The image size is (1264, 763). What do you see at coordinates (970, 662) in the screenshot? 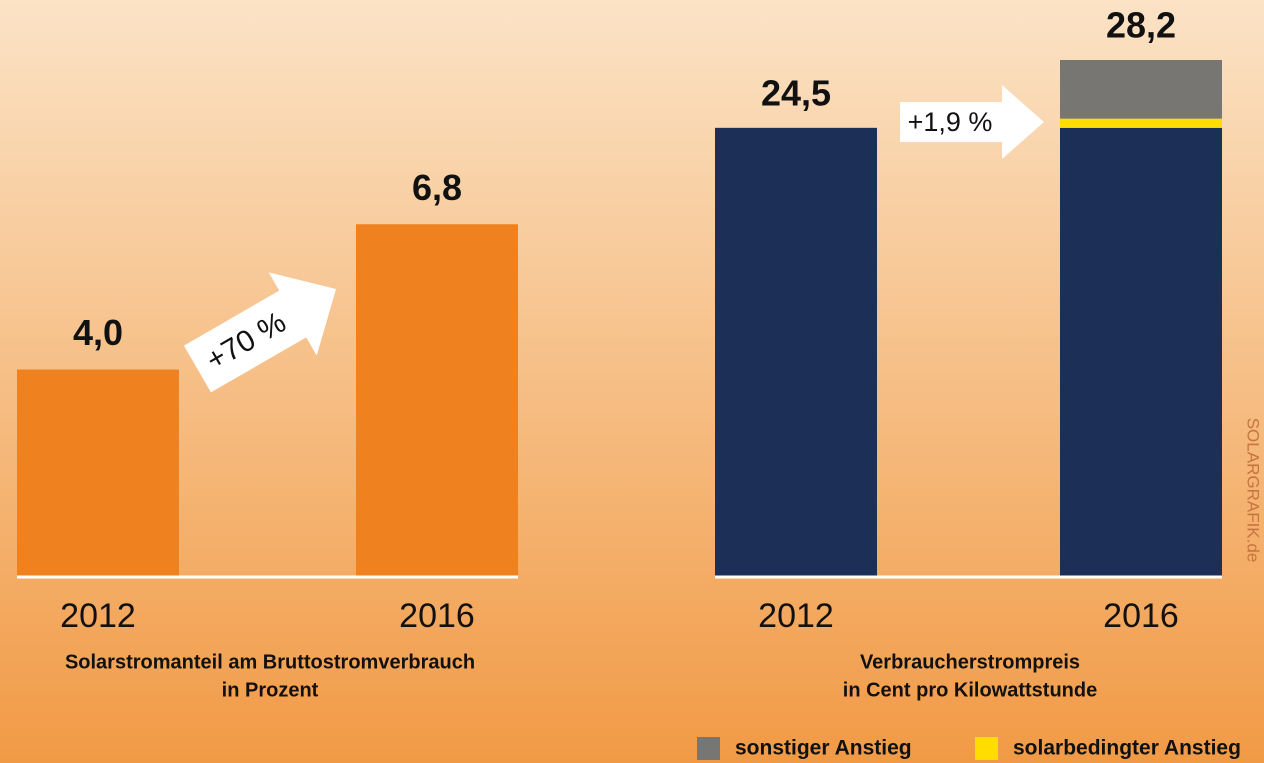
I see `axis-label: Verbraucherstrompreis` at bounding box center [970, 662].